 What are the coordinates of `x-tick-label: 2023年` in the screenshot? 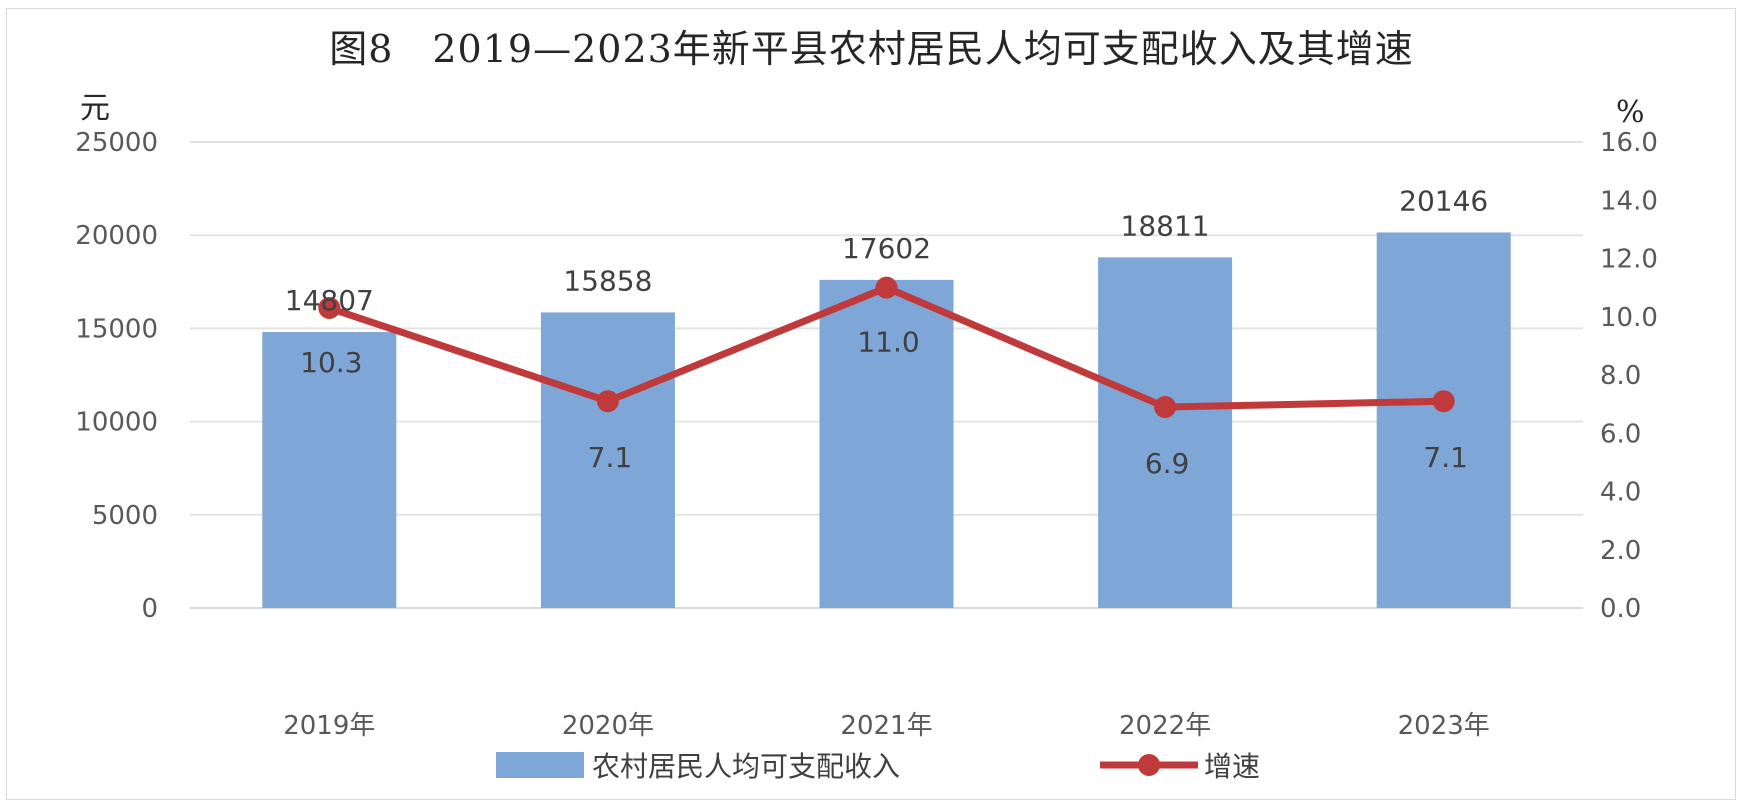 It's located at (1444, 726).